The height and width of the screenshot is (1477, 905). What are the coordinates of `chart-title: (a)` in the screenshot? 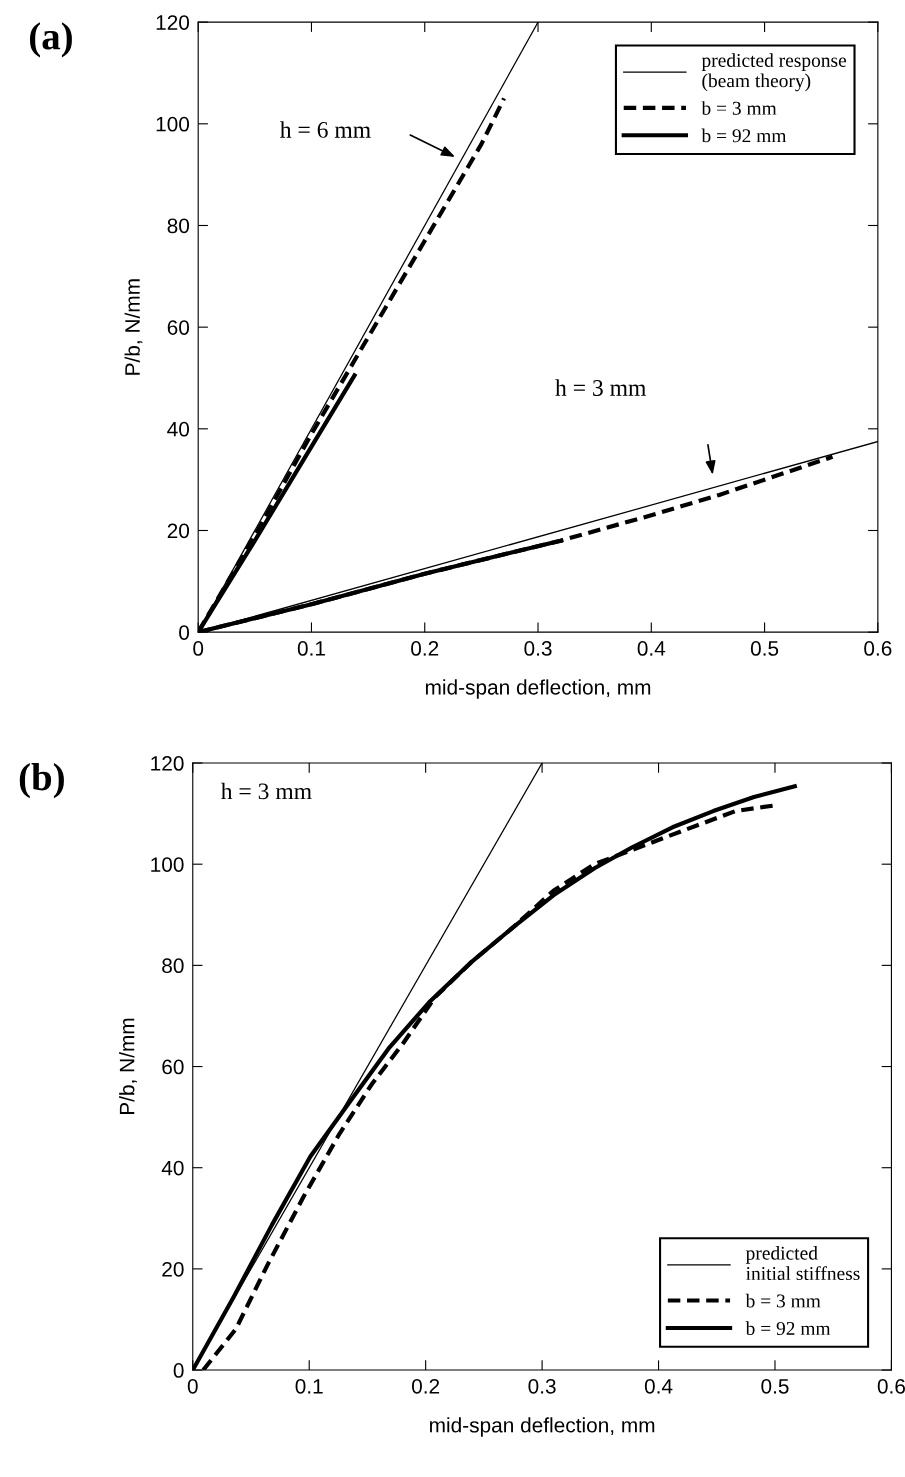 It's located at (50, 40).